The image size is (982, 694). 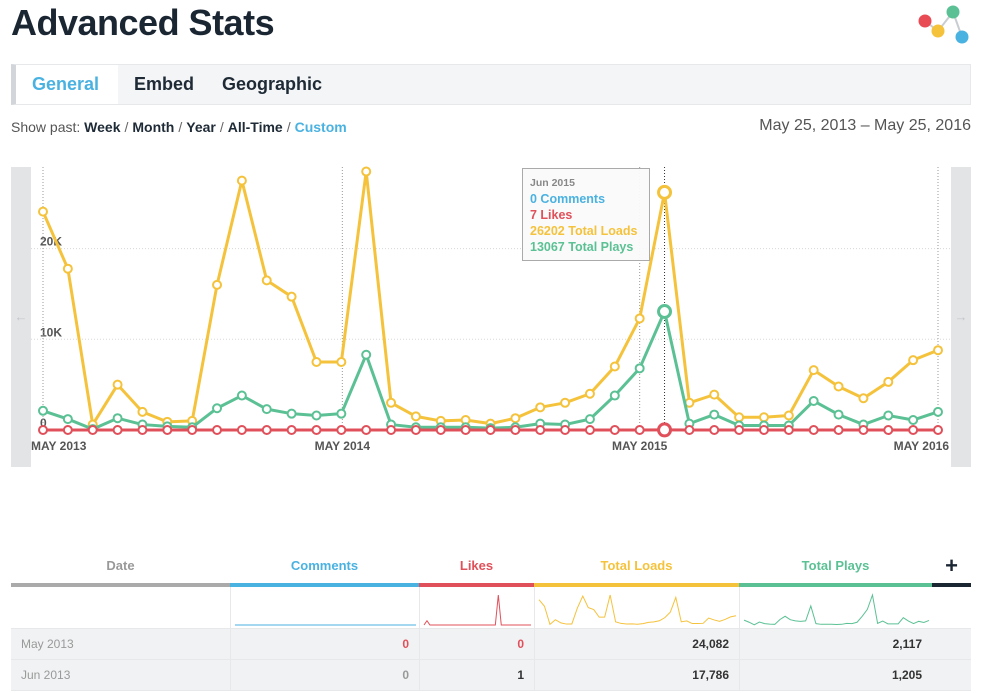 What do you see at coordinates (951, 569) in the screenshot?
I see `add-column-button: +` at bounding box center [951, 569].